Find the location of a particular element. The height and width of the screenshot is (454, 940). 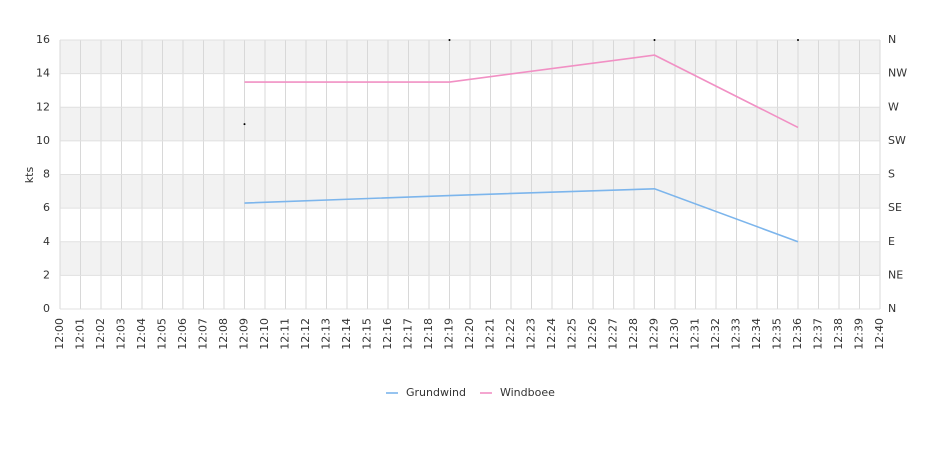

x-tick-label: 12:07 is located at coordinates (203, 334).